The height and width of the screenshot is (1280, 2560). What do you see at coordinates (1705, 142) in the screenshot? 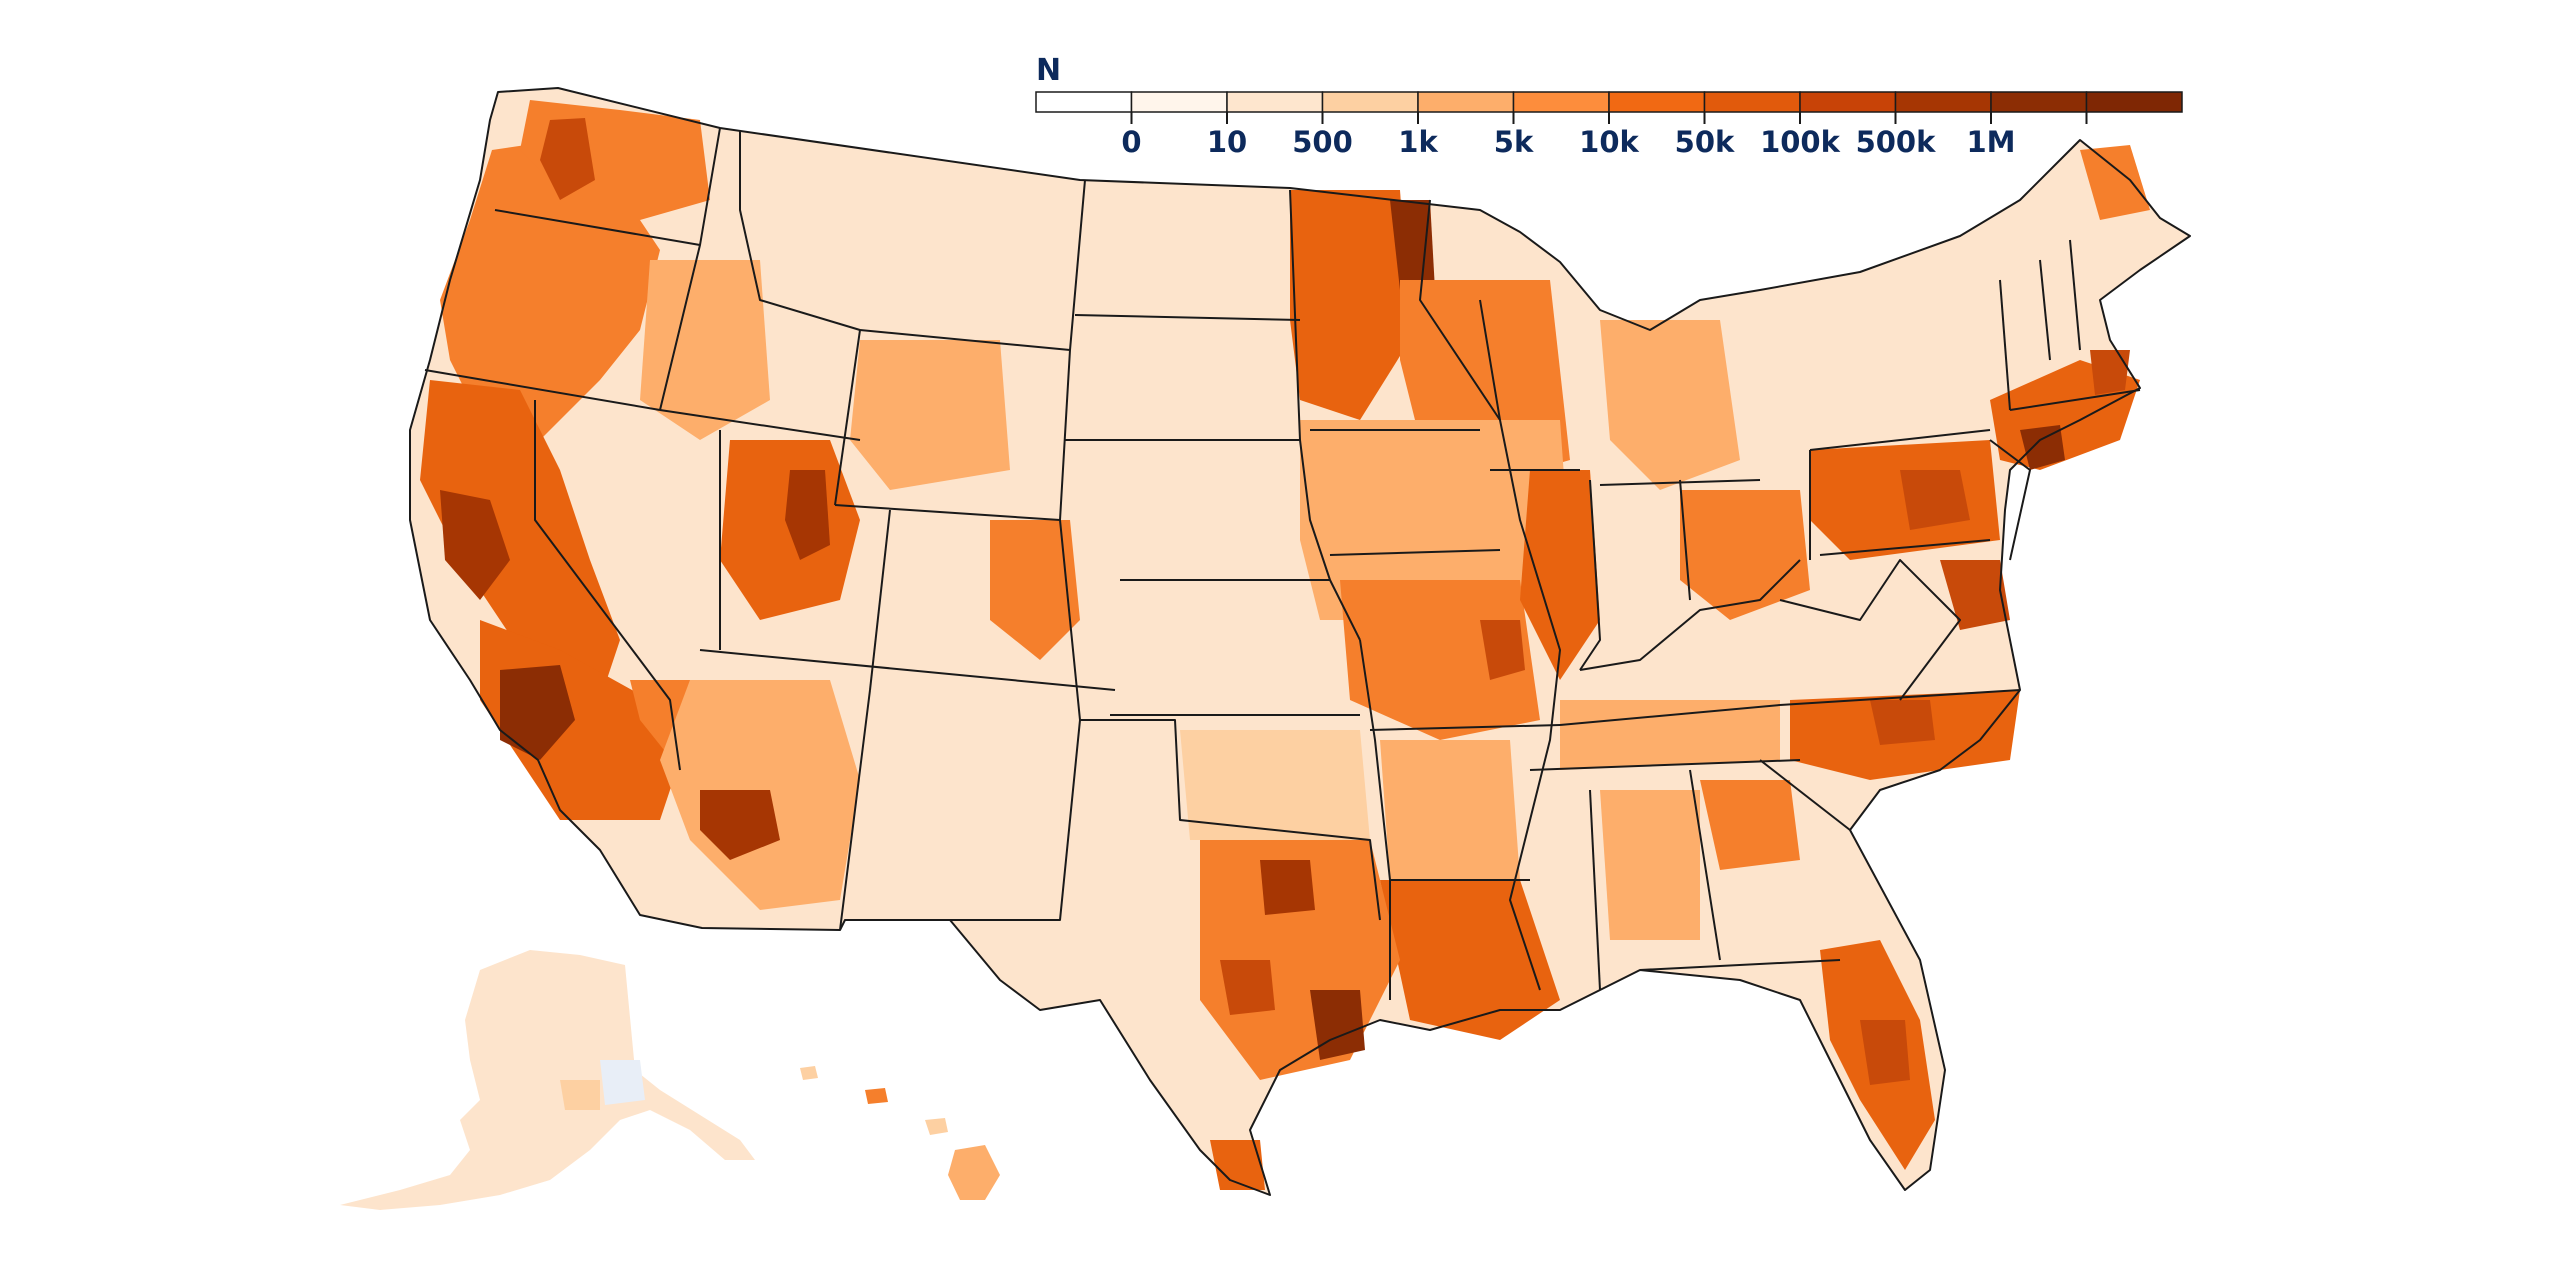
I see `legend-tick-label: 50k` at bounding box center [1705, 142].